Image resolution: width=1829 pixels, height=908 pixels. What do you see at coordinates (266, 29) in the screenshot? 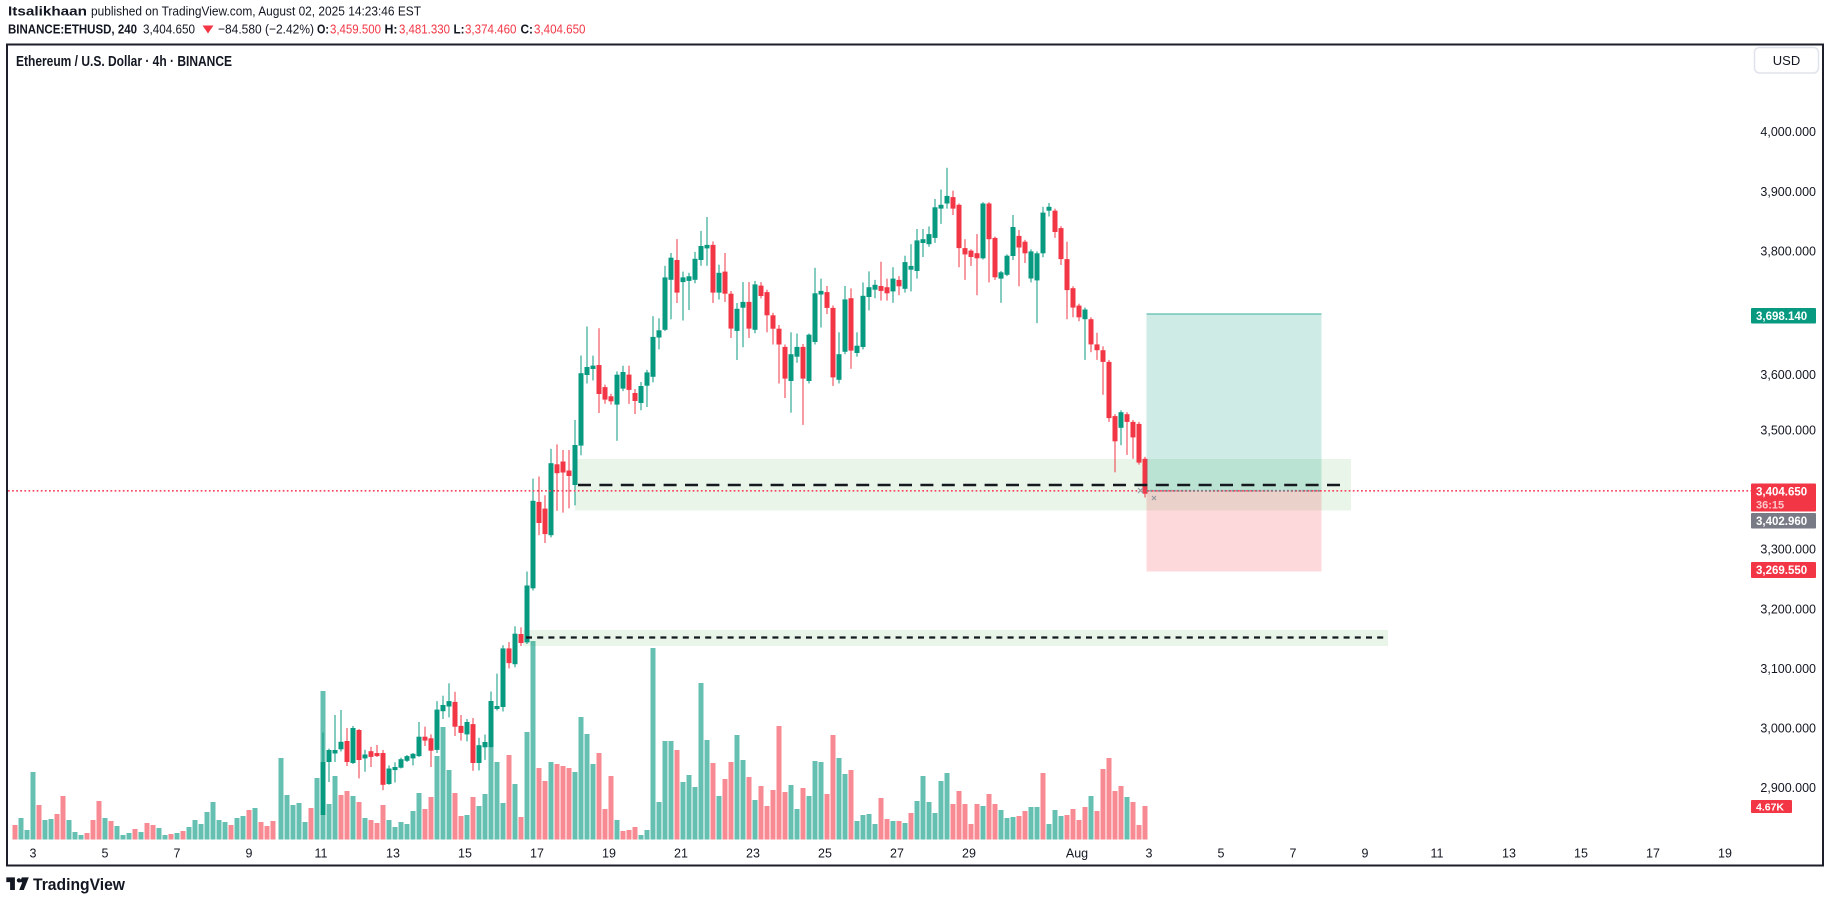
I see `svg-text: −84.580 (−2.42%)` at bounding box center [266, 29].